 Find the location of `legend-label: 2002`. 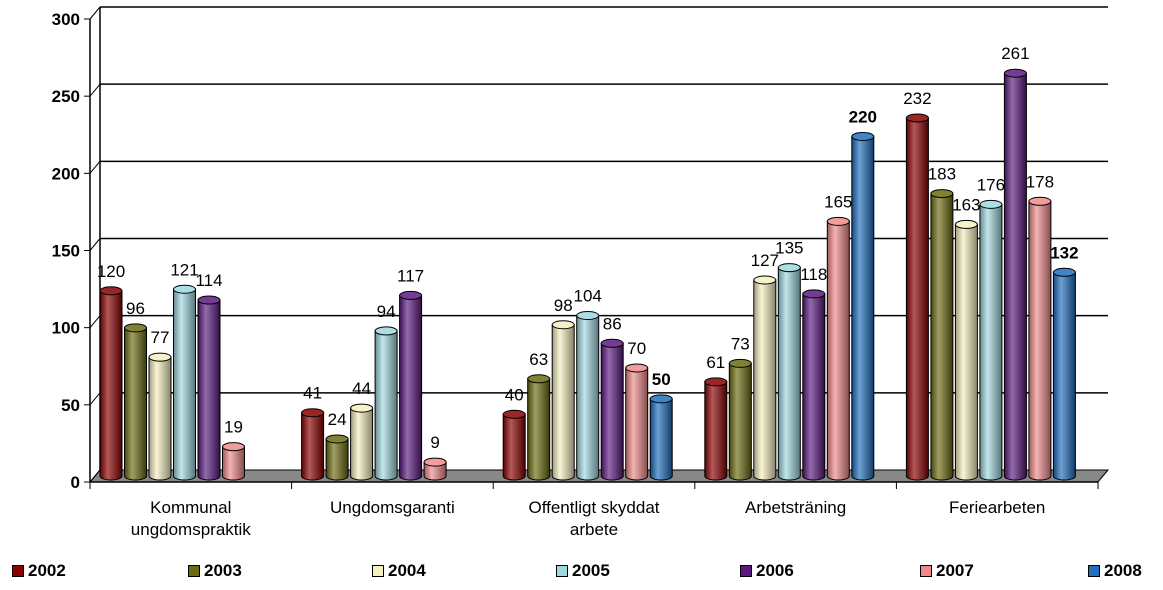

legend-label: 2002 is located at coordinates (47, 570).